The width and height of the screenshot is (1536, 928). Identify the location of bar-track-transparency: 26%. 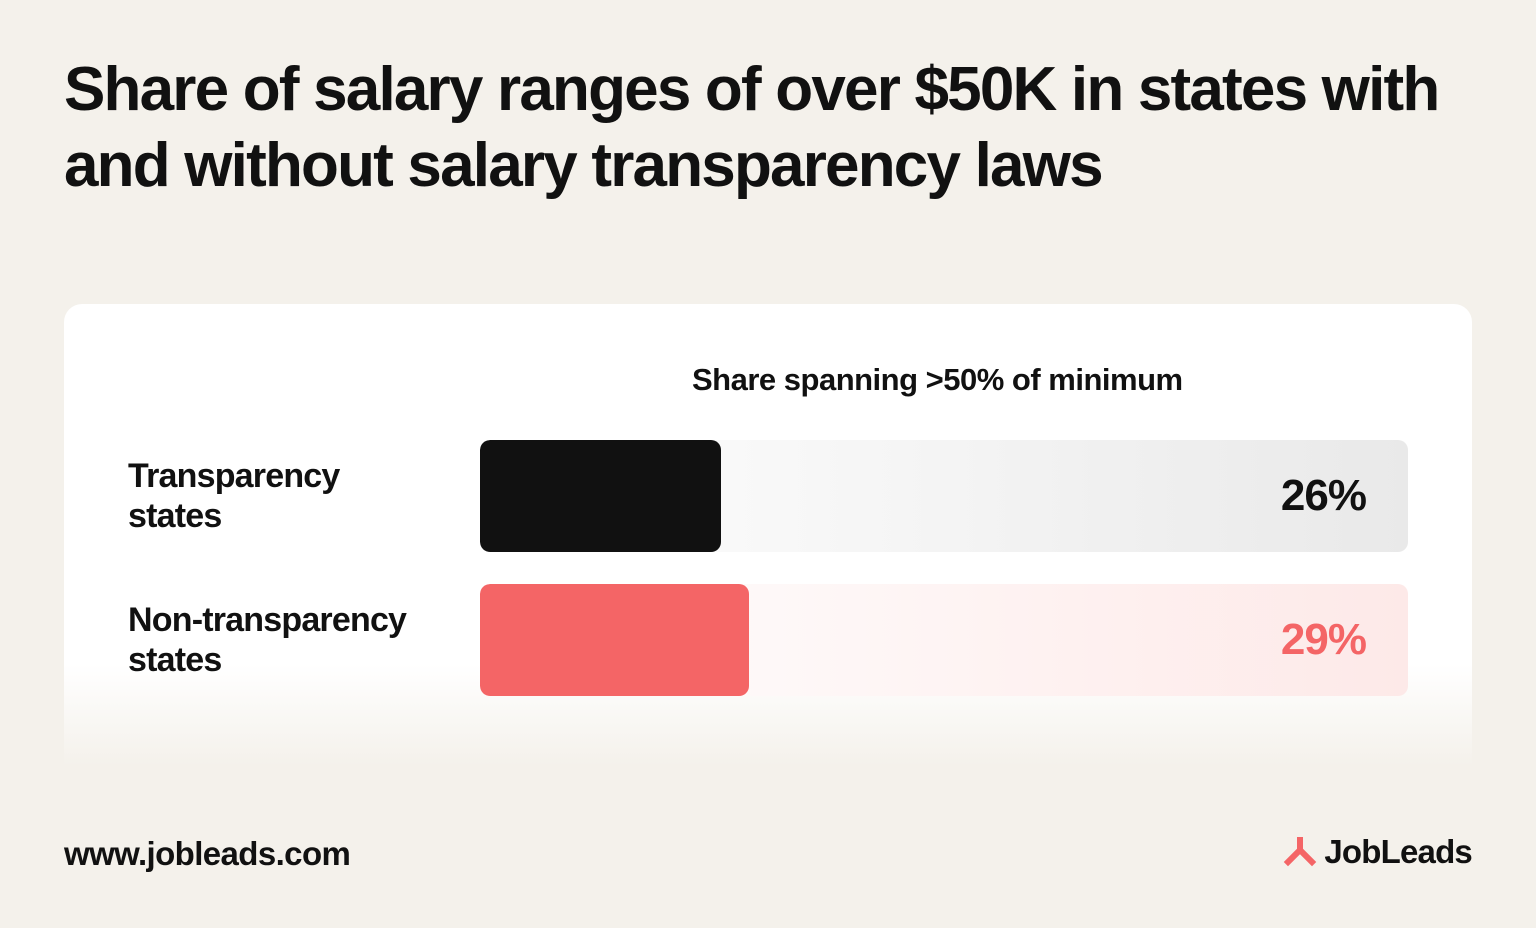
(944, 496).